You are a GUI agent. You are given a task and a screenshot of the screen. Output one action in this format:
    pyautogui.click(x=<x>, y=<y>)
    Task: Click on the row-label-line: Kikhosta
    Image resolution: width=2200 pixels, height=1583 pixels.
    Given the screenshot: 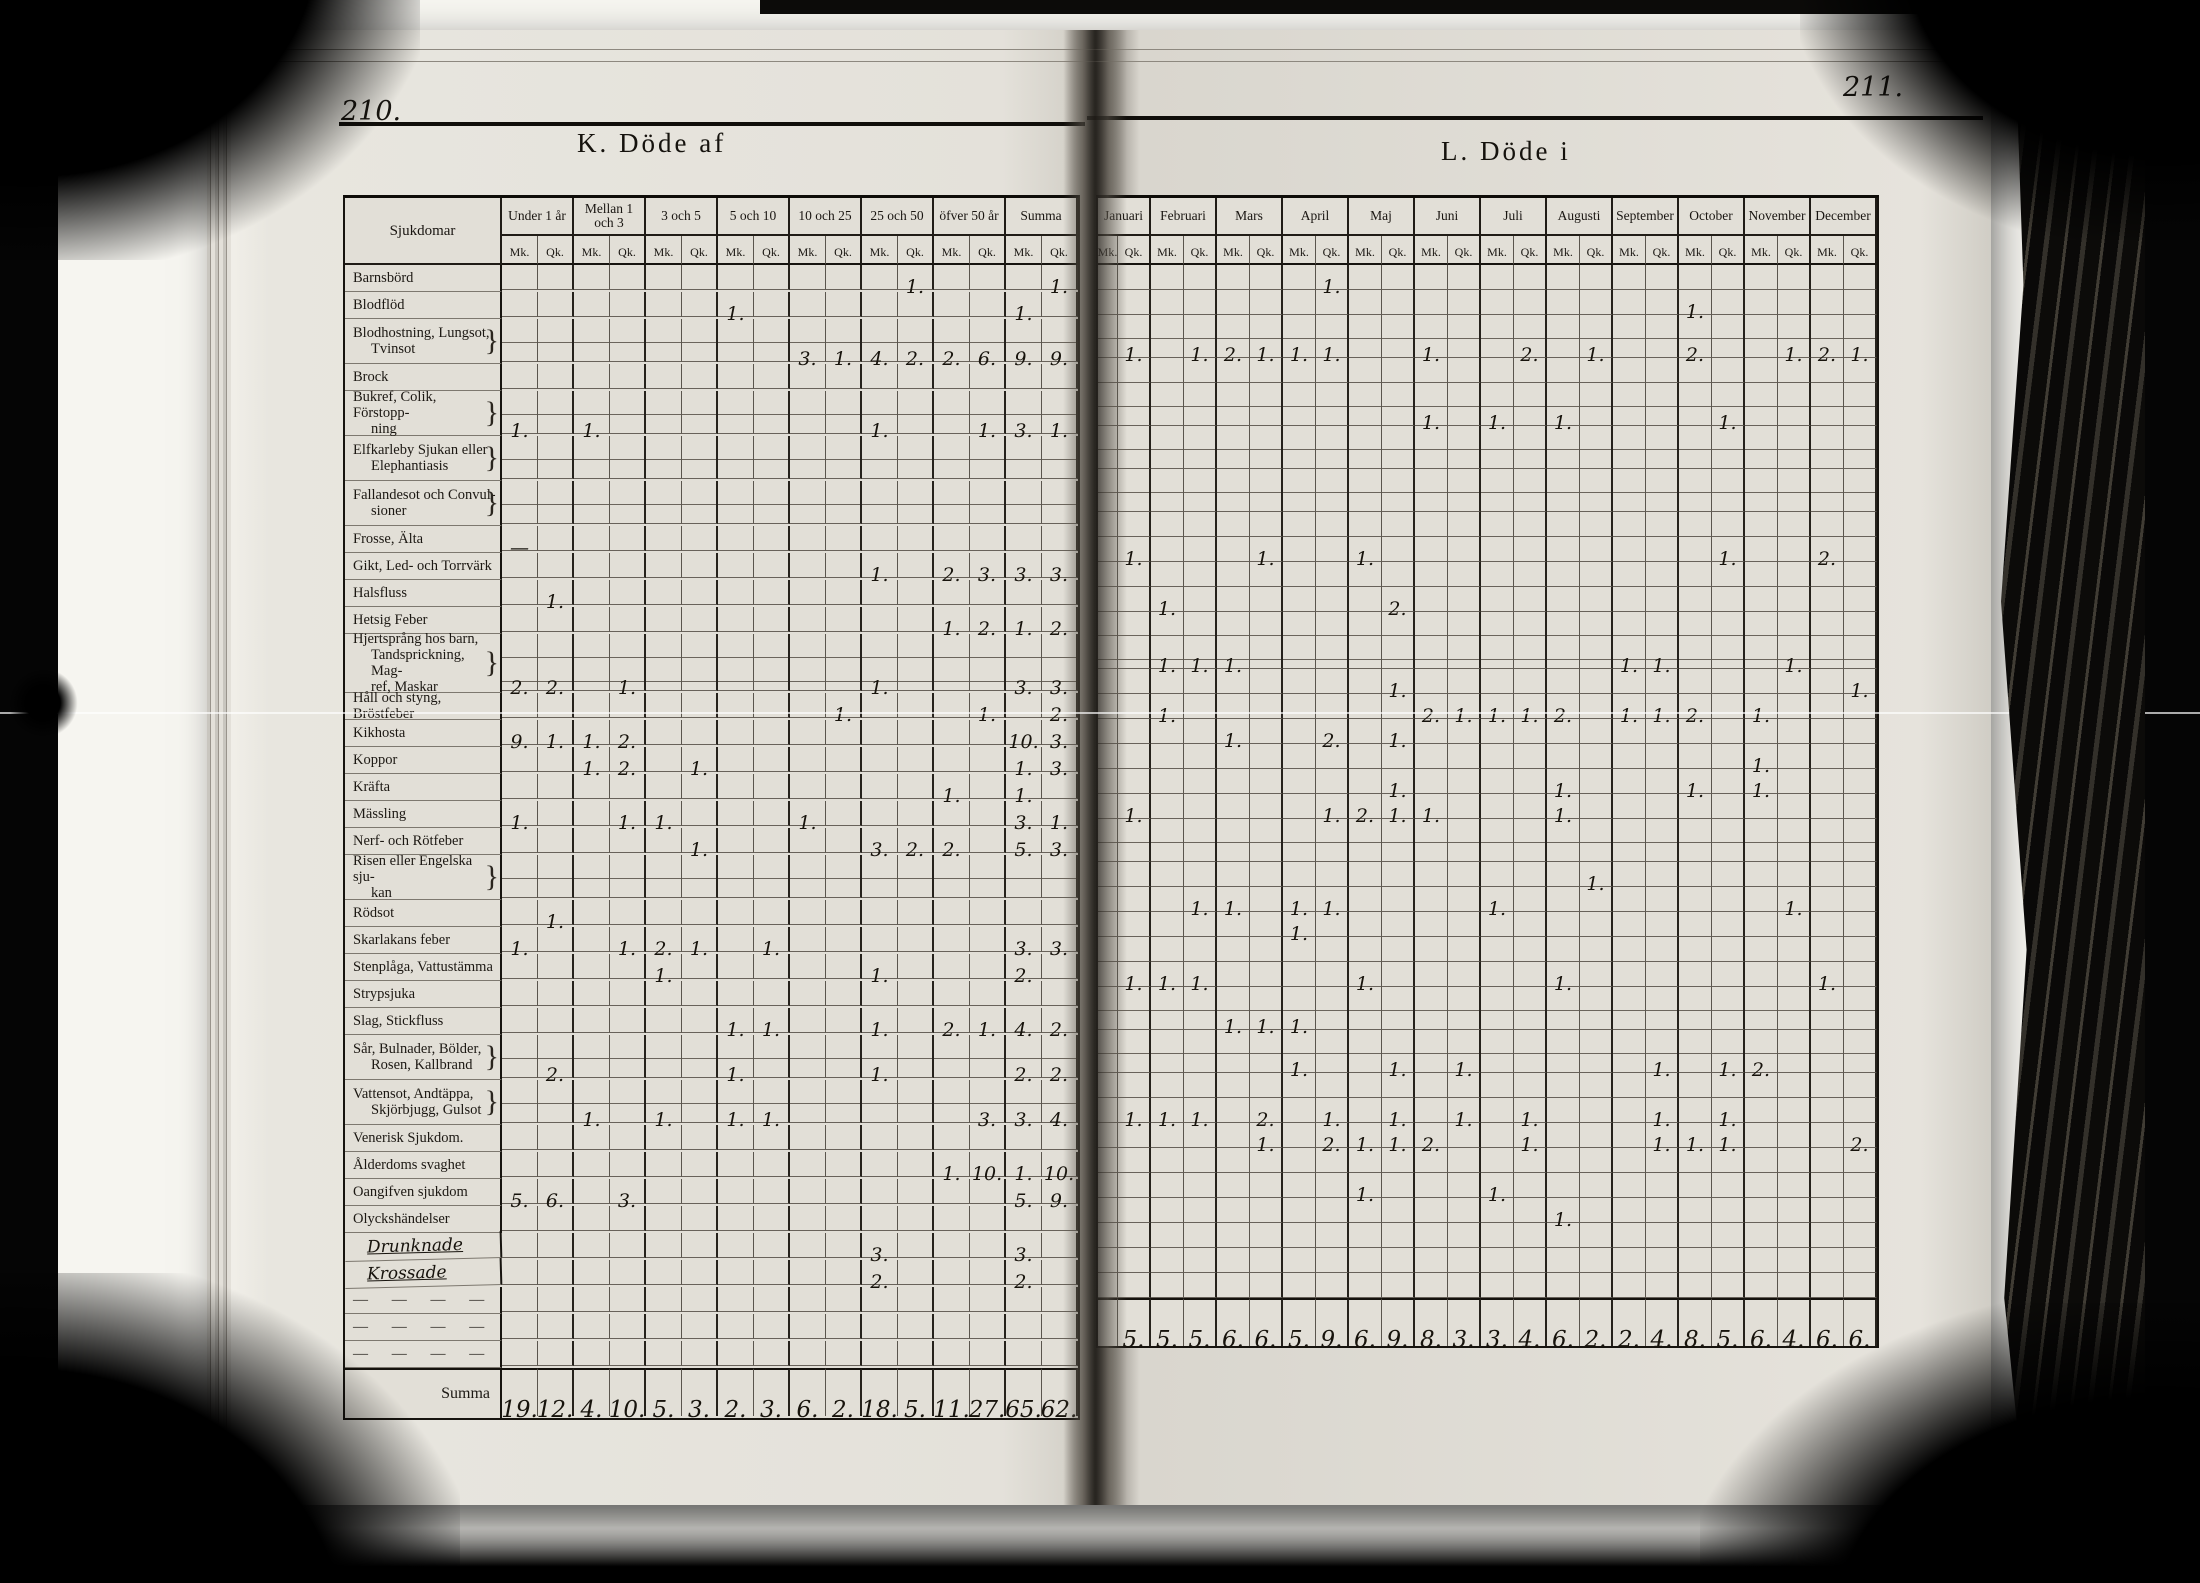 What is the action you would take?
    pyautogui.click(x=379, y=733)
    